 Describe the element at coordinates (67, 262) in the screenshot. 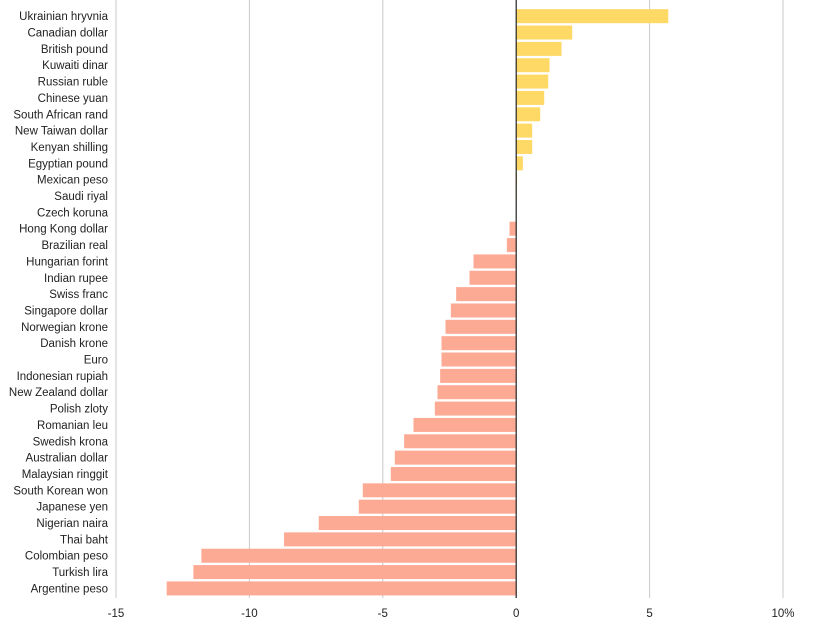

I see `category-label: Hungarian forint` at that location.